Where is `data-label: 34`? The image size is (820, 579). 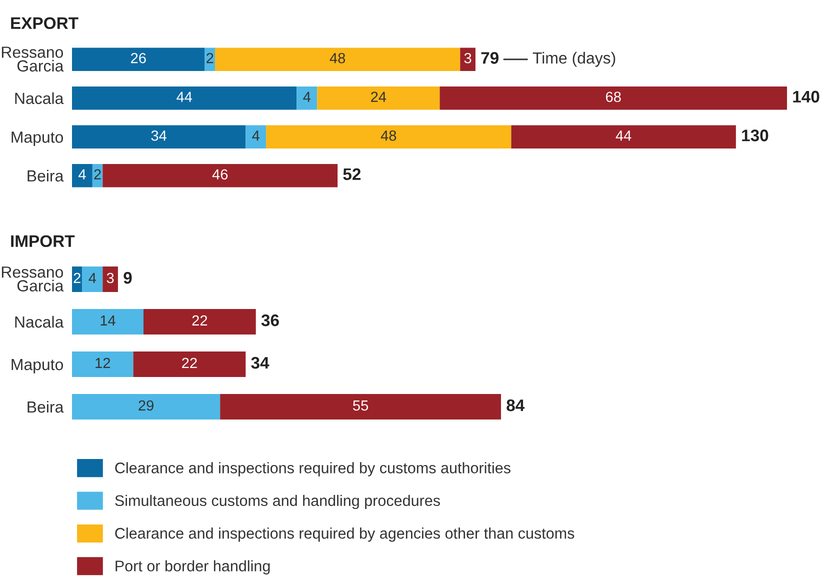 data-label: 34 is located at coordinates (159, 135).